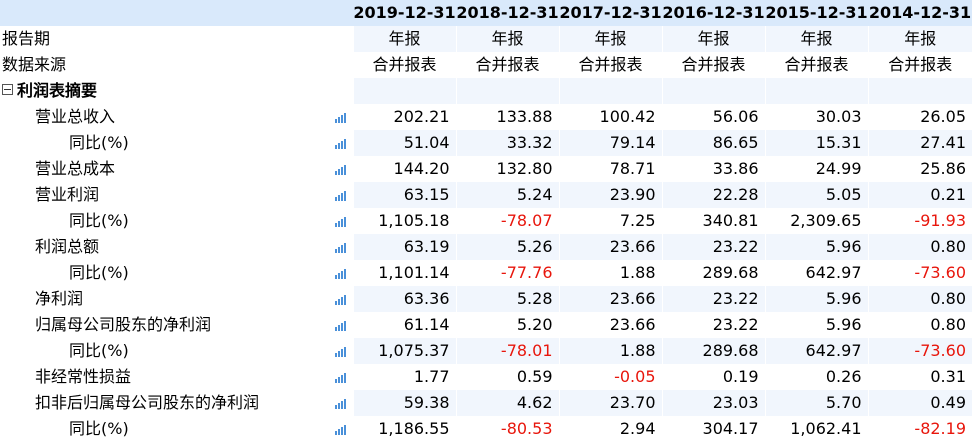  Describe the element at coordinates (610, 195) in the screenshot. I see `value-cell: 23.90` at that location.